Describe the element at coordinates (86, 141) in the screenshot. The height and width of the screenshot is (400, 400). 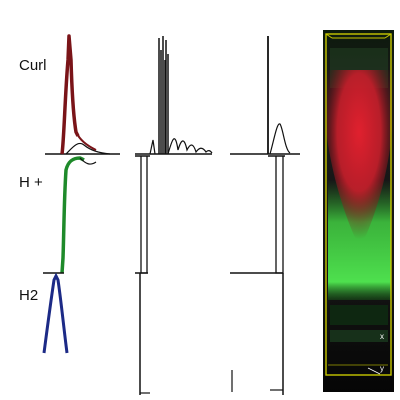
I see `curl-tail` at that location.